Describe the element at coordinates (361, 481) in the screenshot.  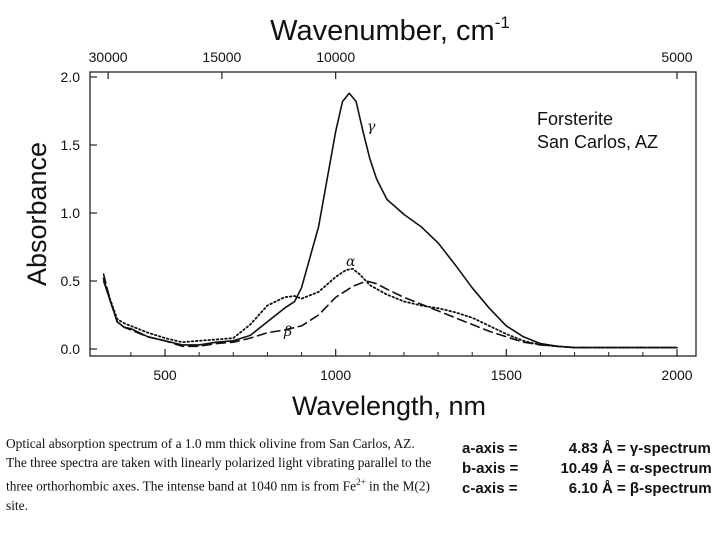
I see `caption-superscript: 2+` at that location.